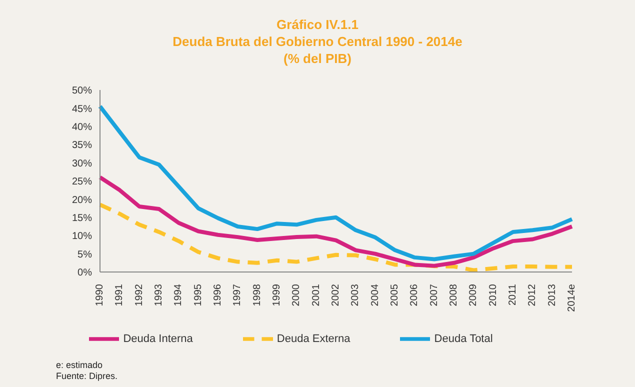 This screenshot has width=635, height=387. I want to click on x-tick-label: 1994, so click(178, 295).